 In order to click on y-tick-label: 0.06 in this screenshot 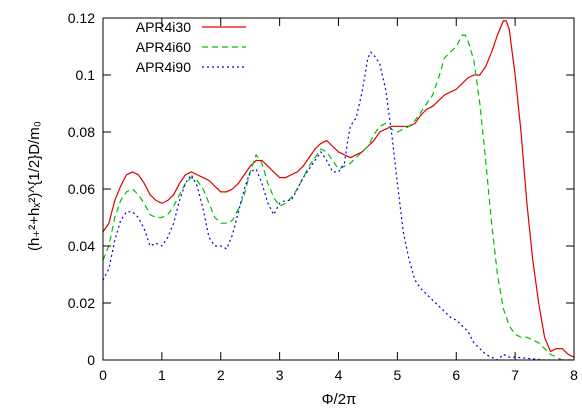, I will do `click(81, 189)`.